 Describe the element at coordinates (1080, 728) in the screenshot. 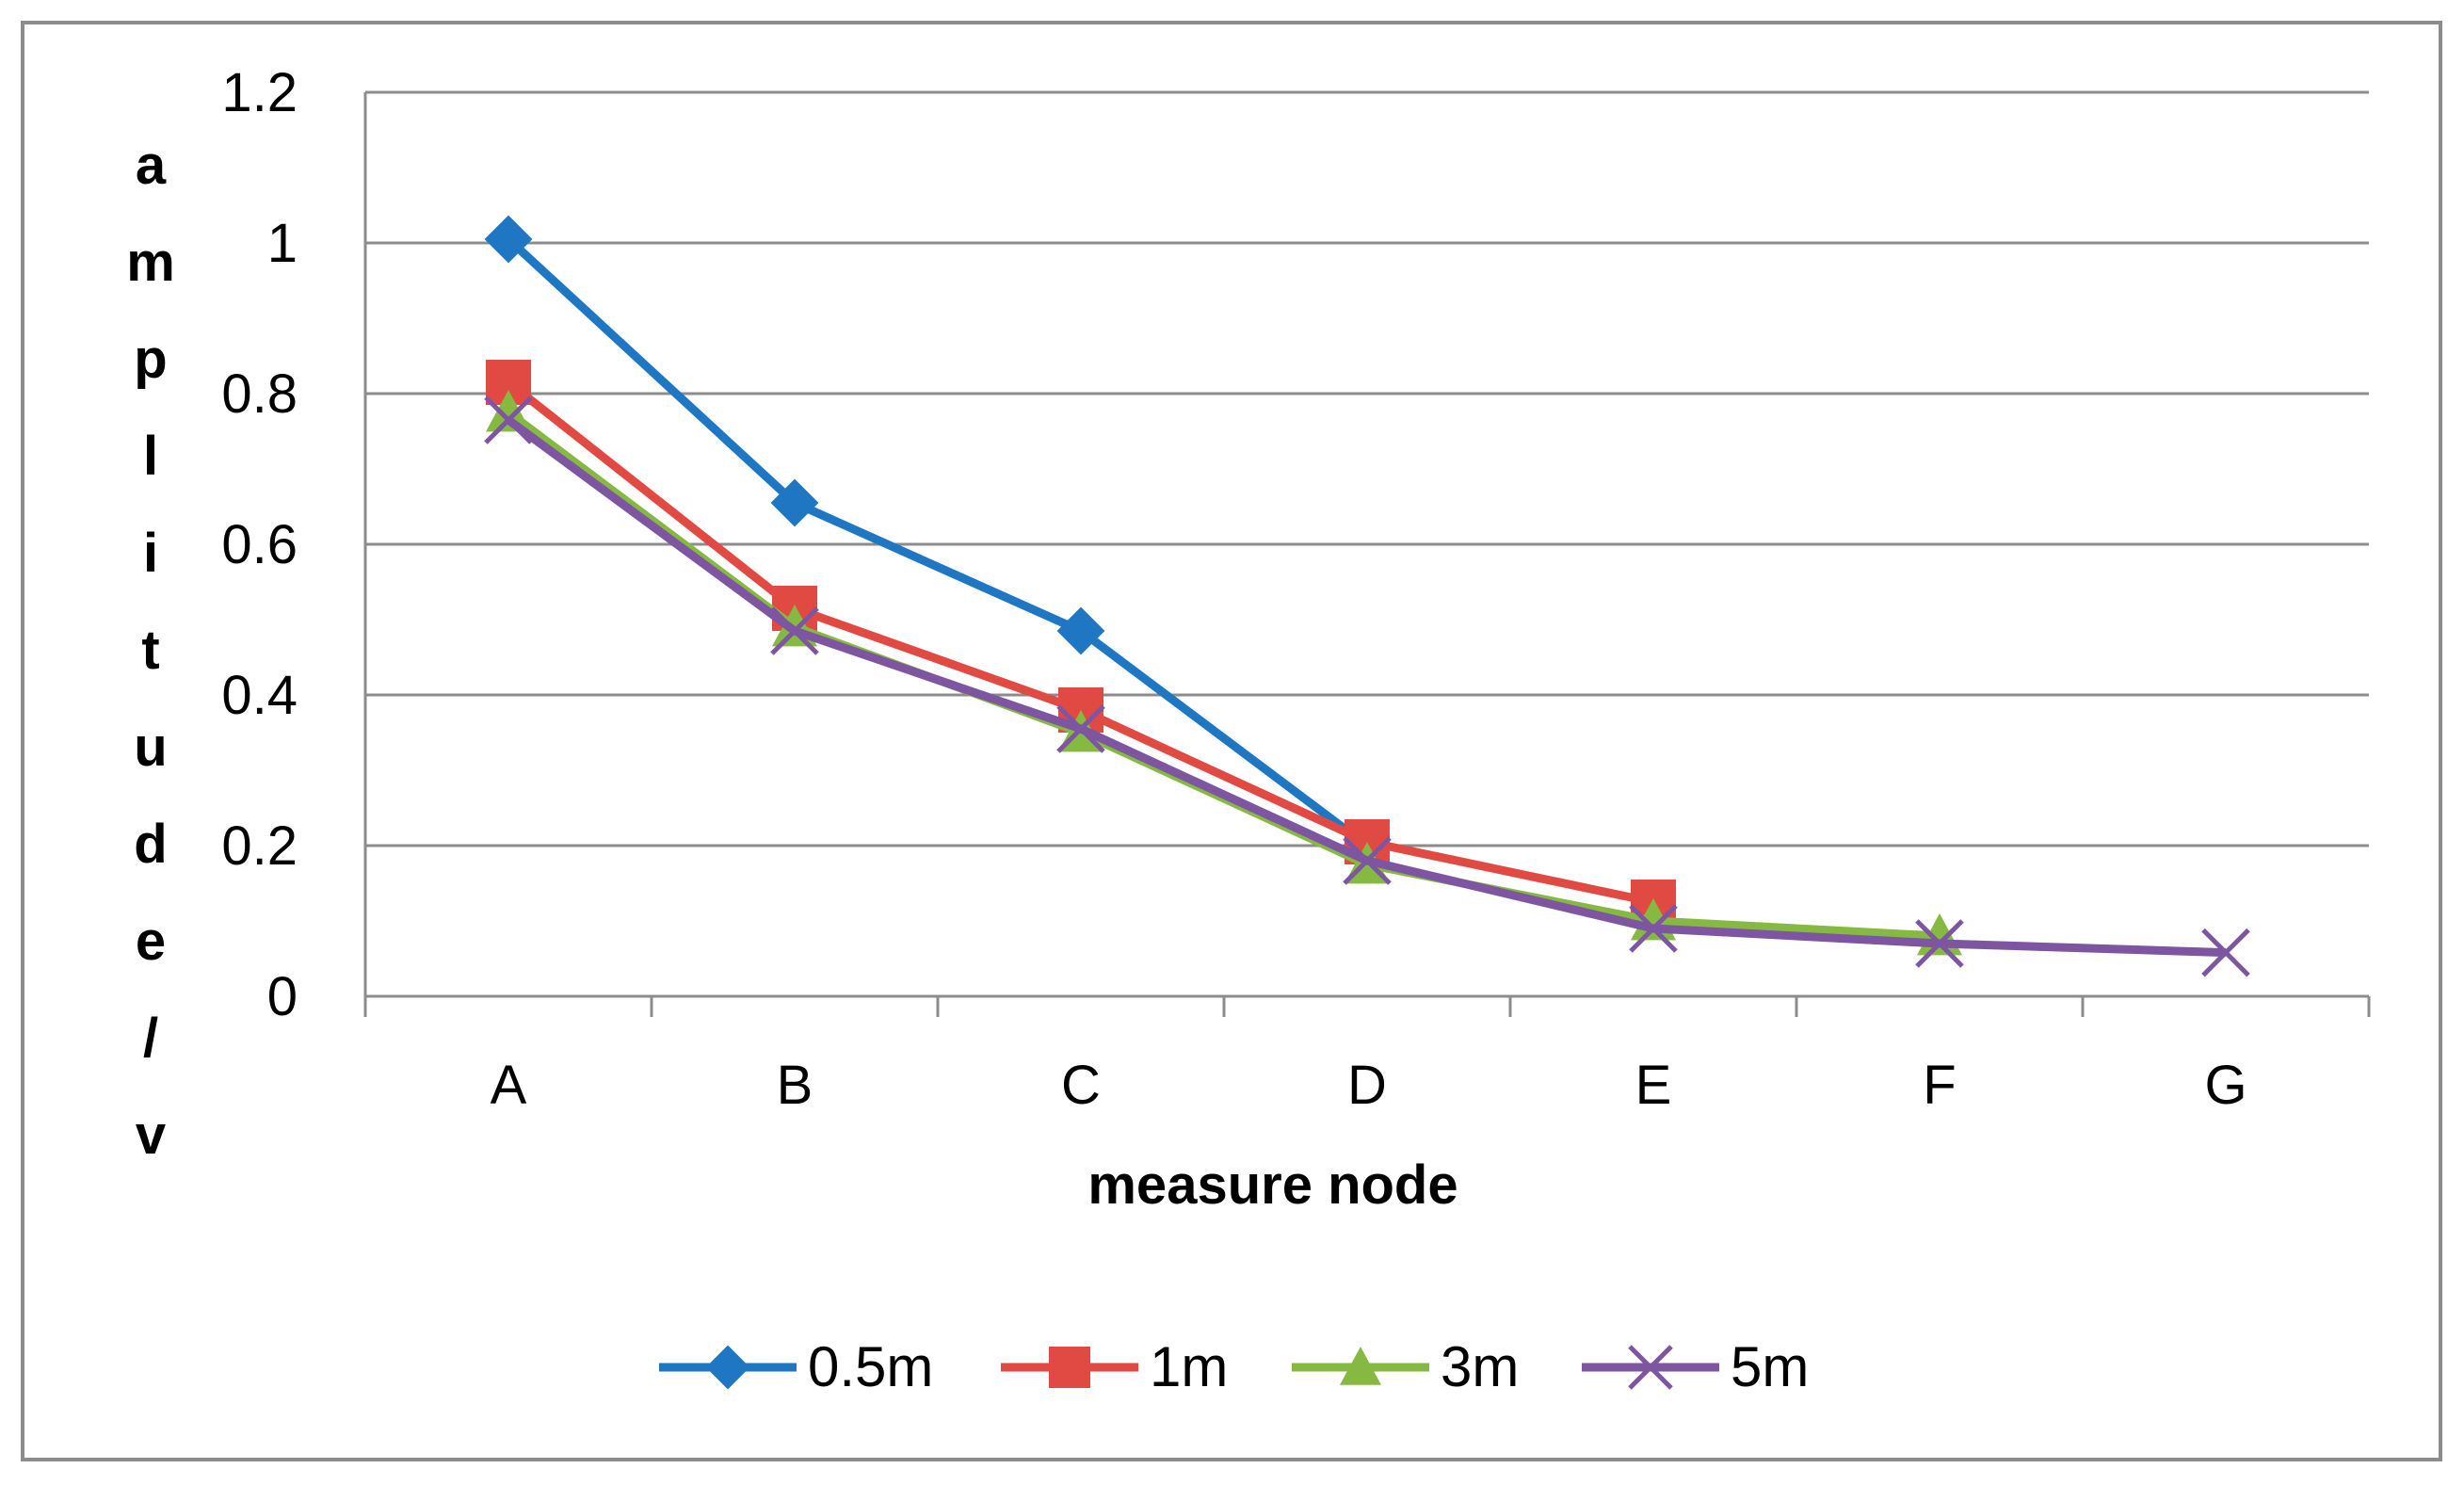

I see `point-5m-C` at that location.